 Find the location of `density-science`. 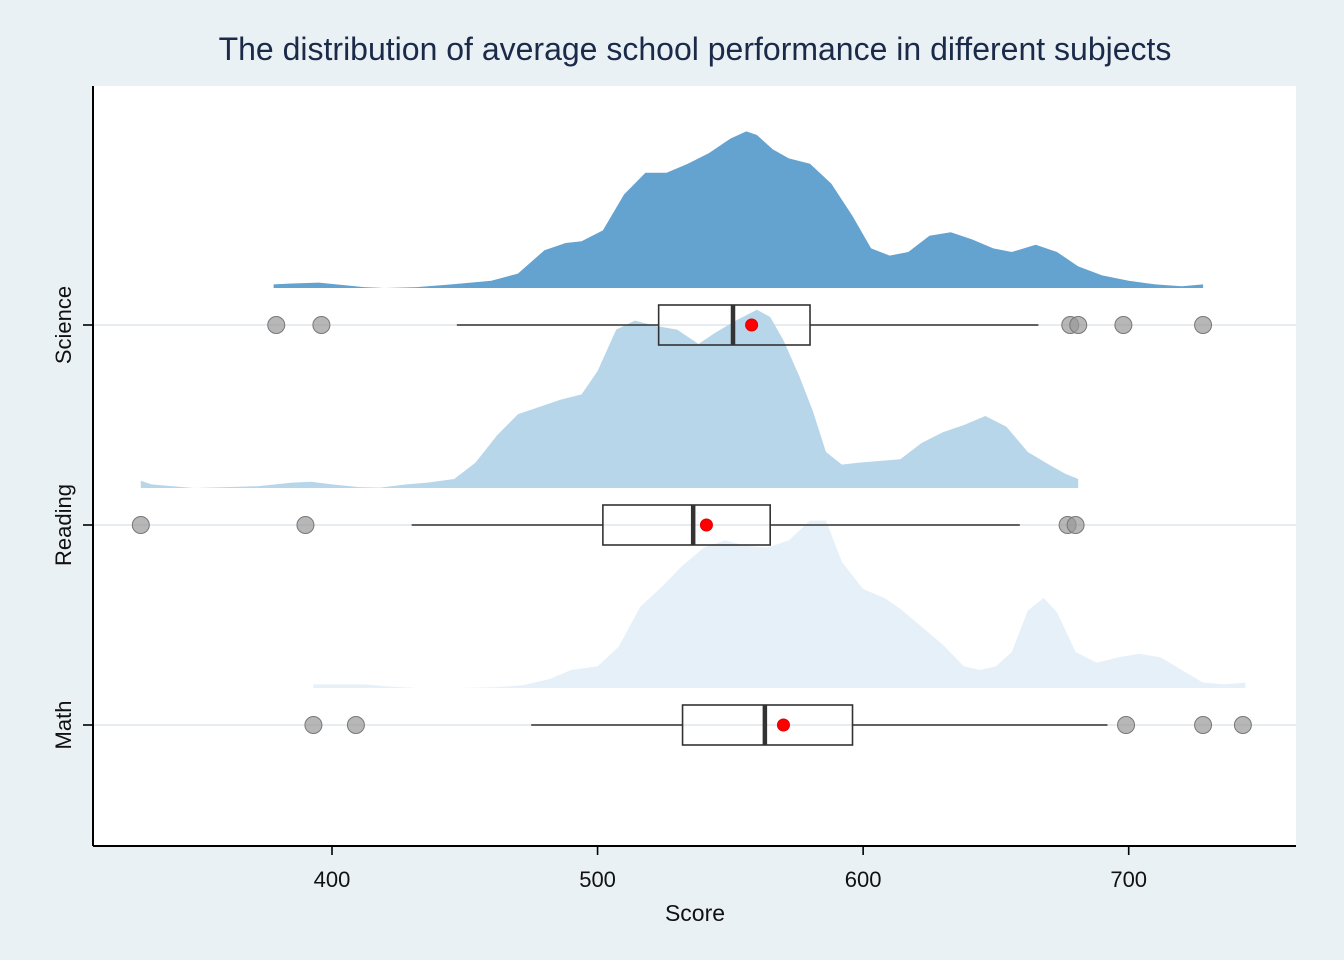

density-science is located at coordinates (738, 209).